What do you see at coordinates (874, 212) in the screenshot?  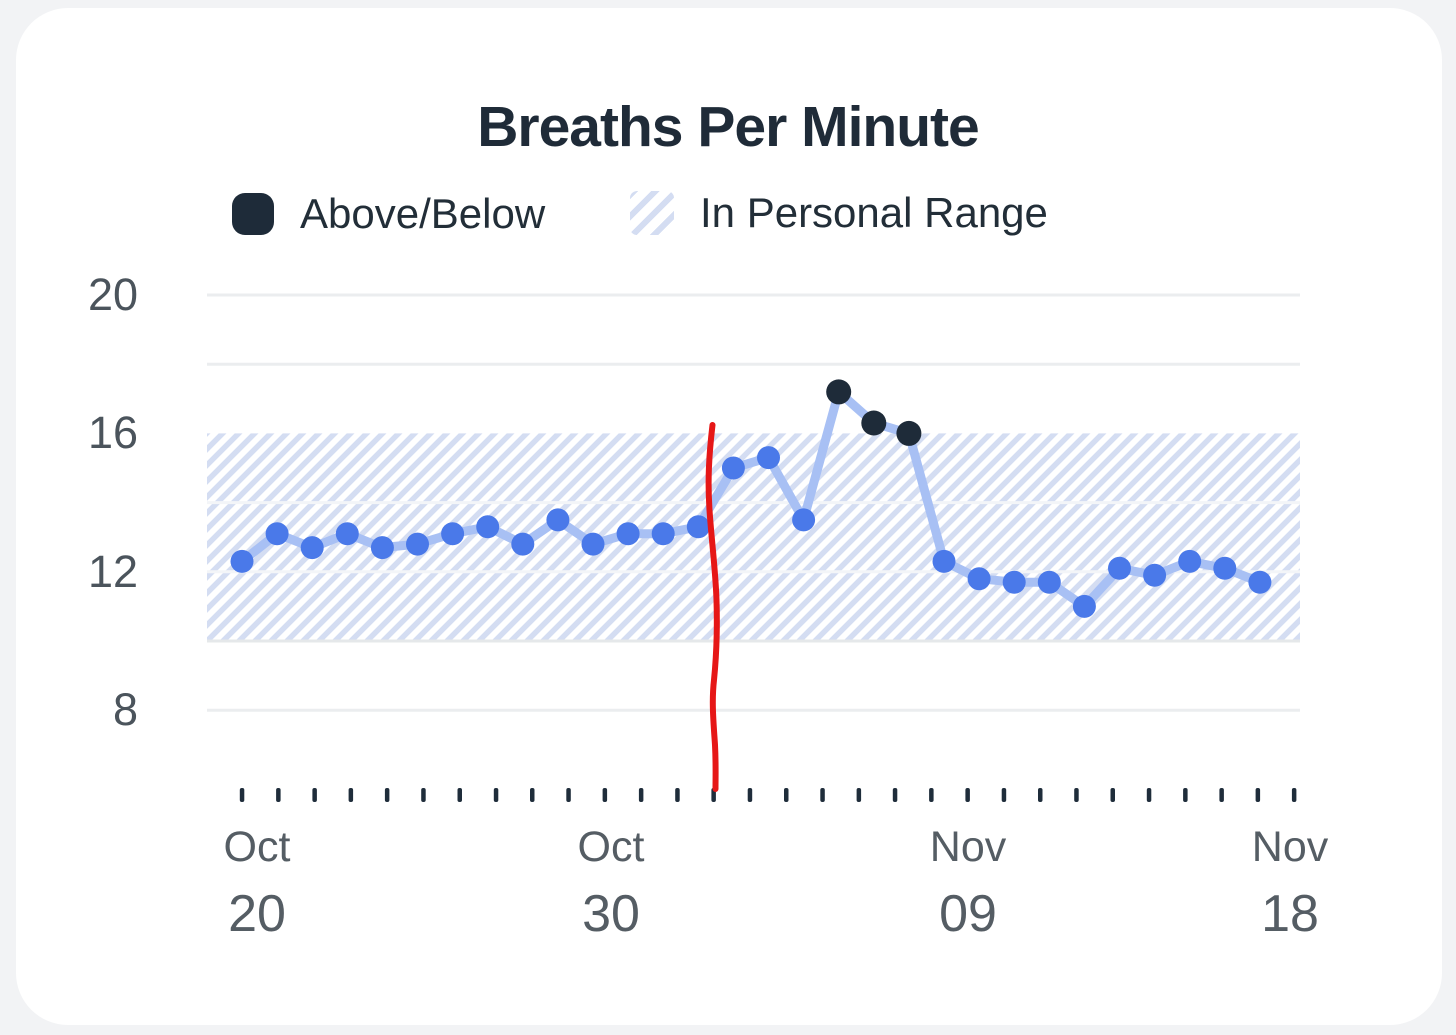 I see `legend-label-in-personal-range: In Personal Range` at bounding box center [874, 212].